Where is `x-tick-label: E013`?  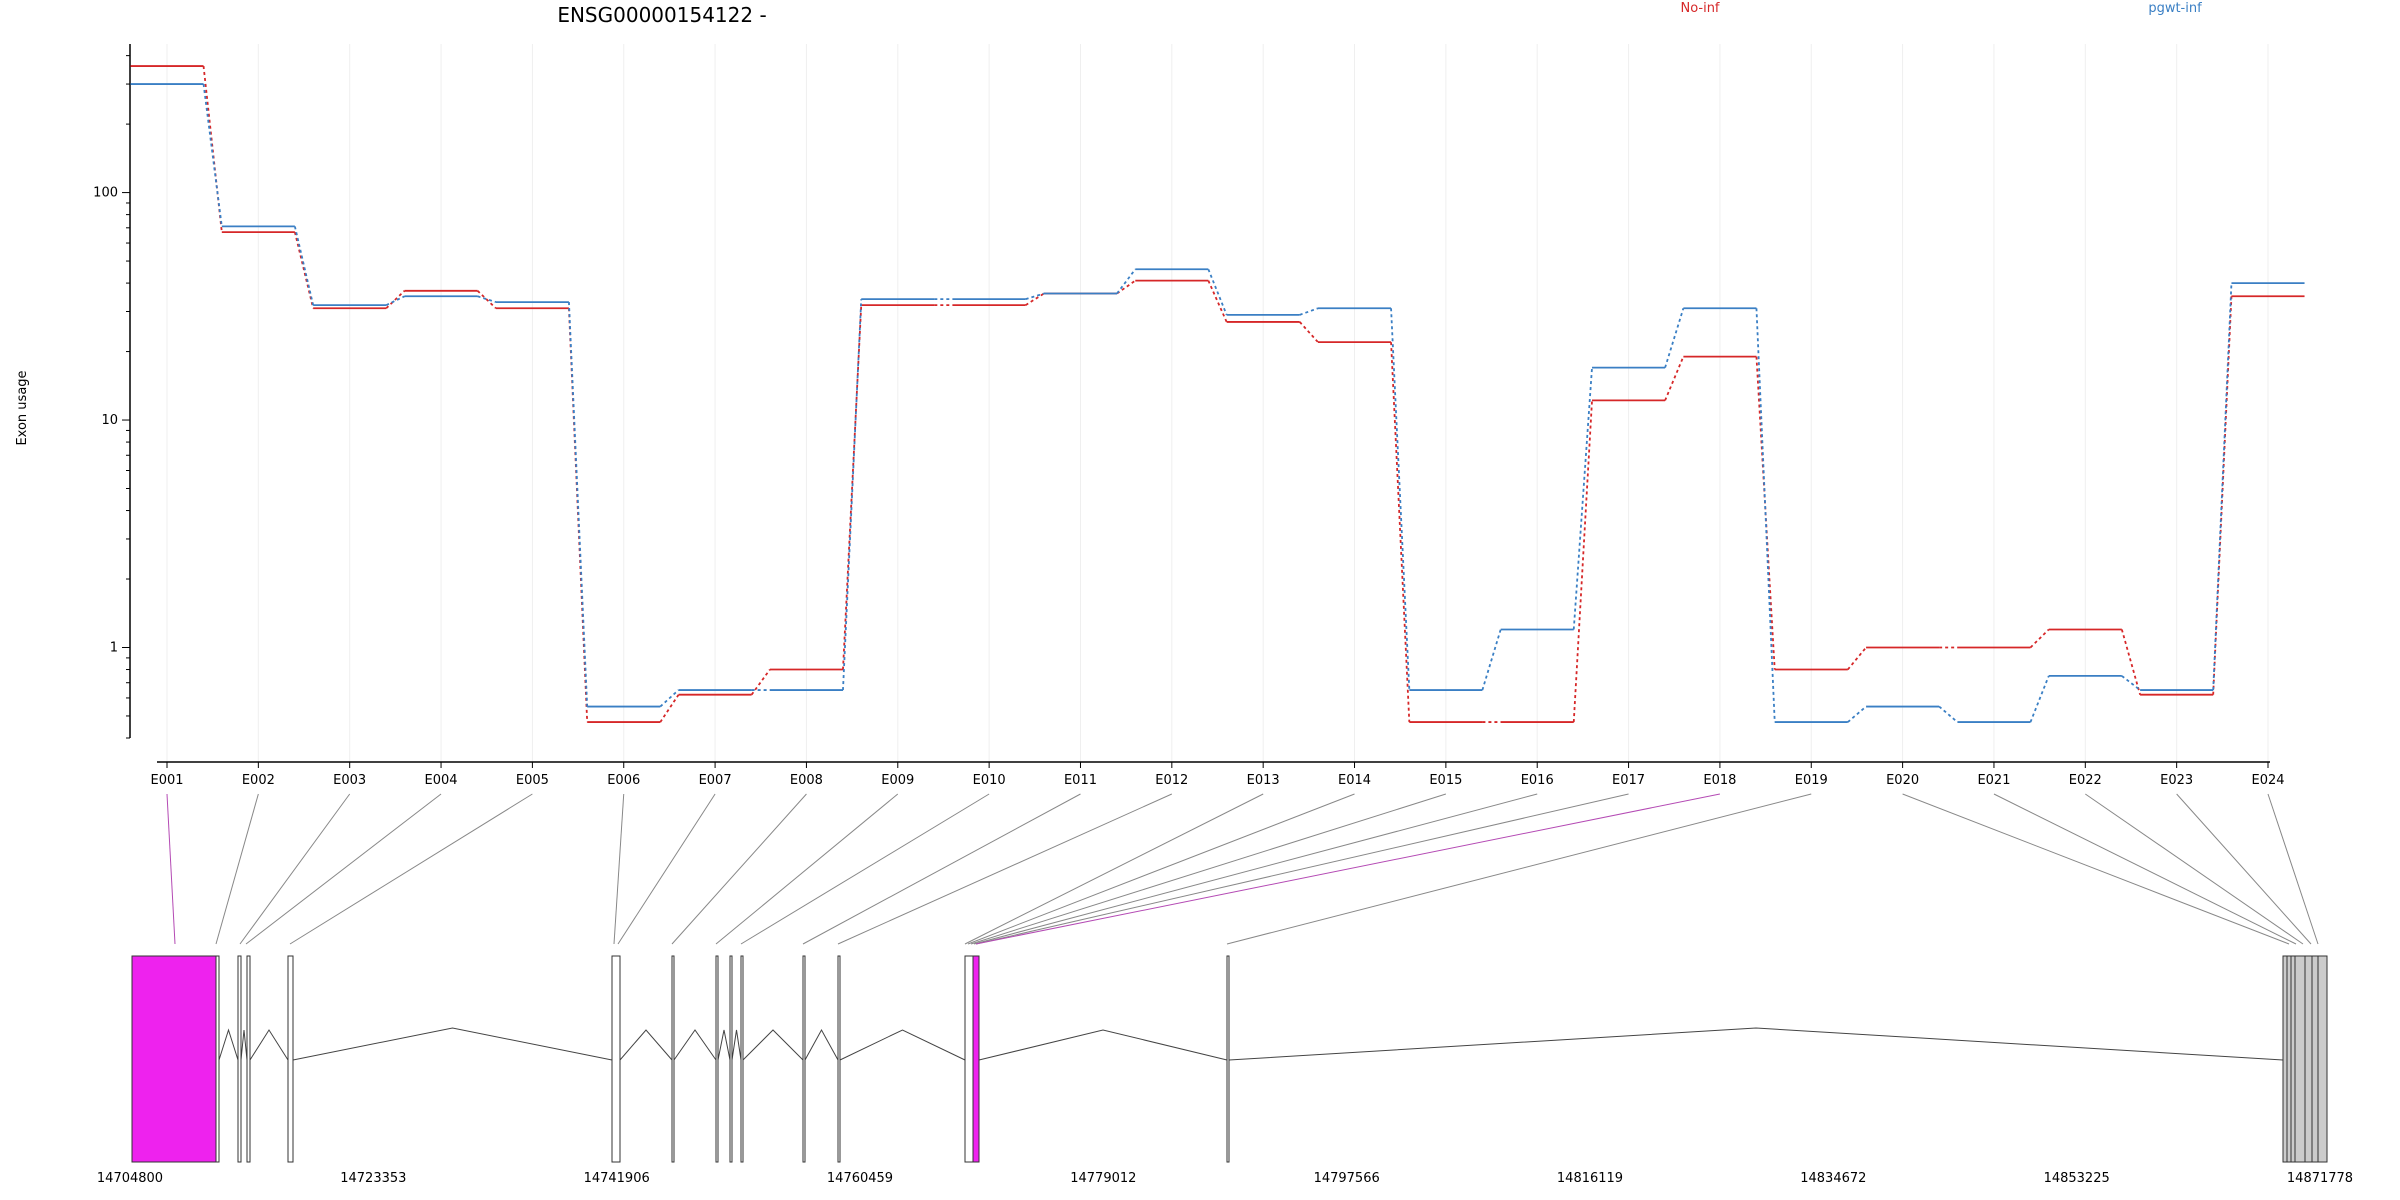 x-tick-label: E013 is located at coordinates (1263, 780).